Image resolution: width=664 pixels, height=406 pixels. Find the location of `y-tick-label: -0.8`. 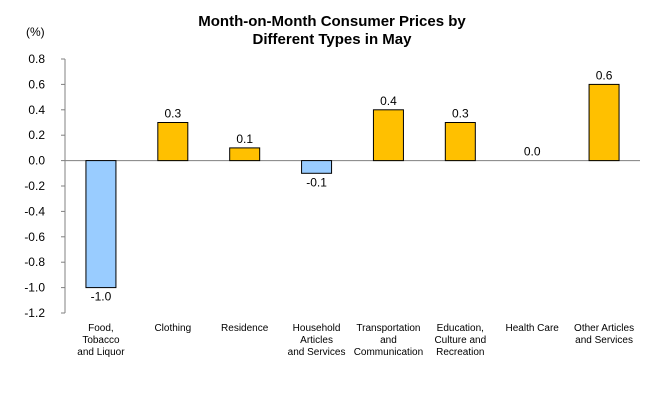

y-tick-label: -0.8 is located at coordinates (34, 262).